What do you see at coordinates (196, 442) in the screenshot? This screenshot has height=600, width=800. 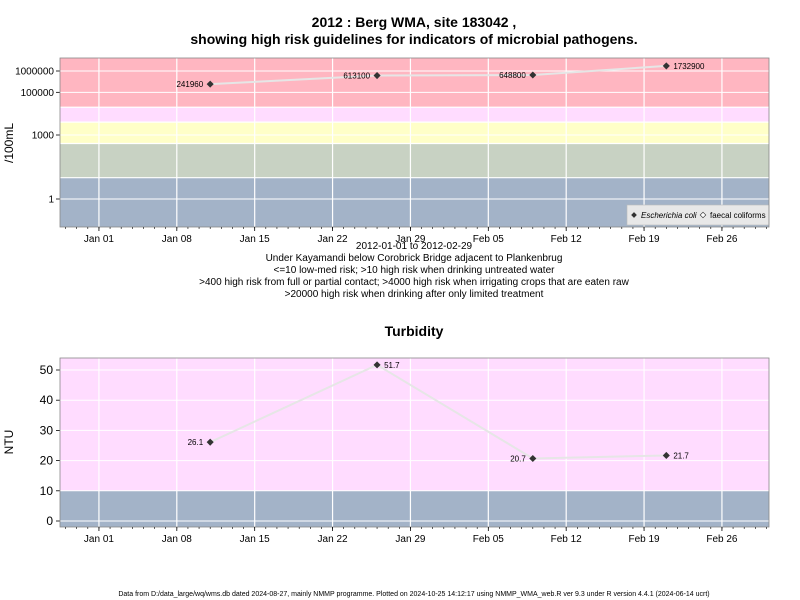 I see `turbidity-data-label: 26.1` at bounding box center [196, 442].